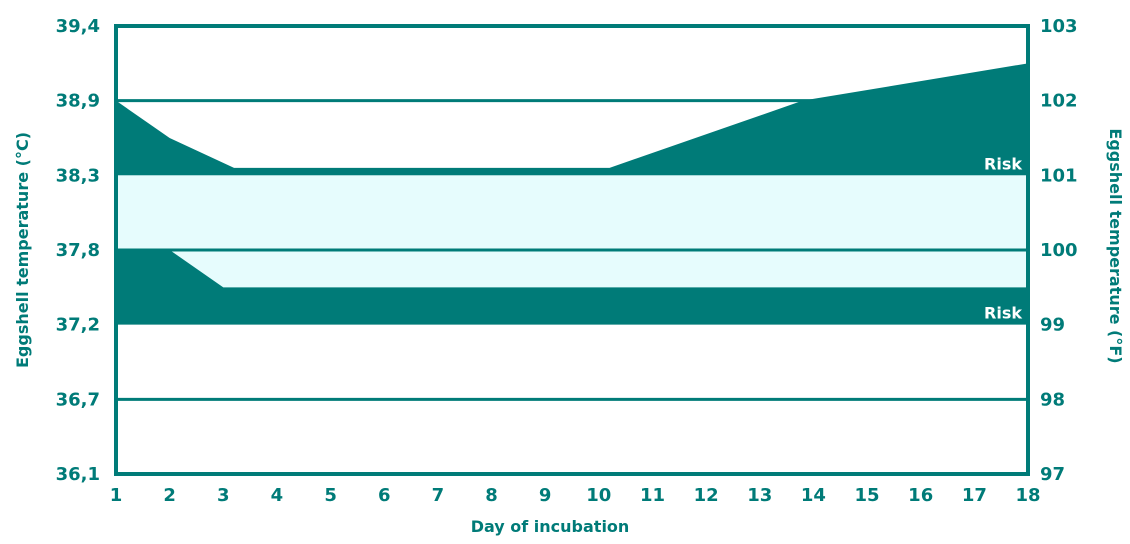 The width and height of the screenshot is (1130, 544). I want to click on x-tick-label: 16, so click(920, 495).